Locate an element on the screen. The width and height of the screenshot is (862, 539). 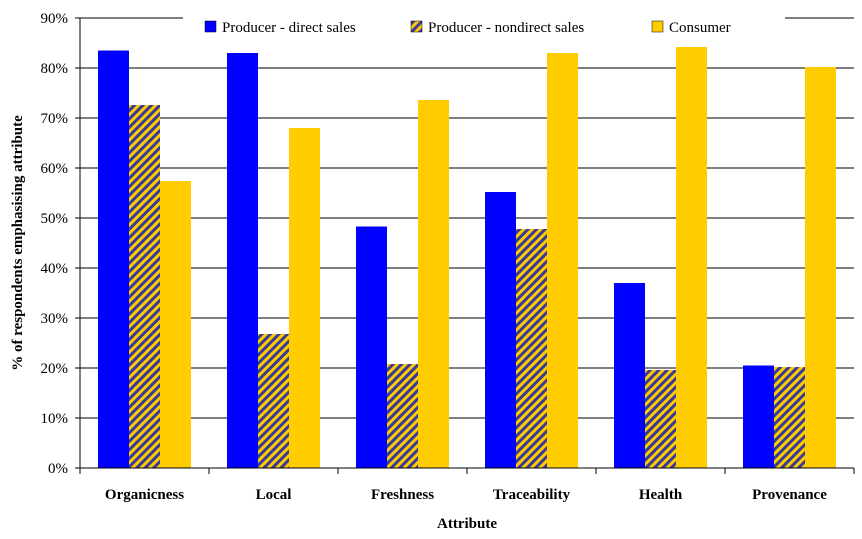
y-tick-label: 20% is located at coordinates (55, 369).